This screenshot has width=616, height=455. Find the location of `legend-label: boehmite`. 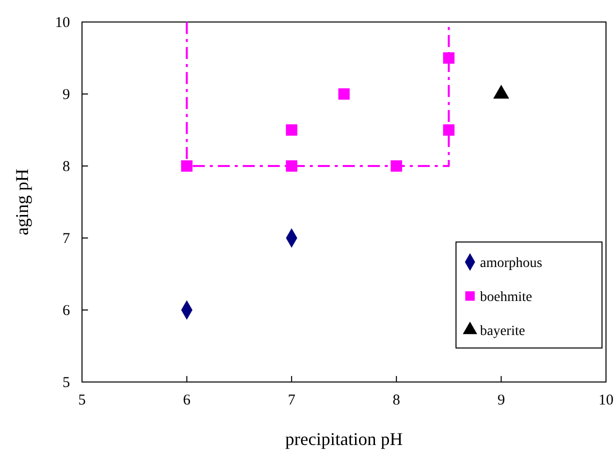

legend-label: boehmite is located at coordinates (506, 297).